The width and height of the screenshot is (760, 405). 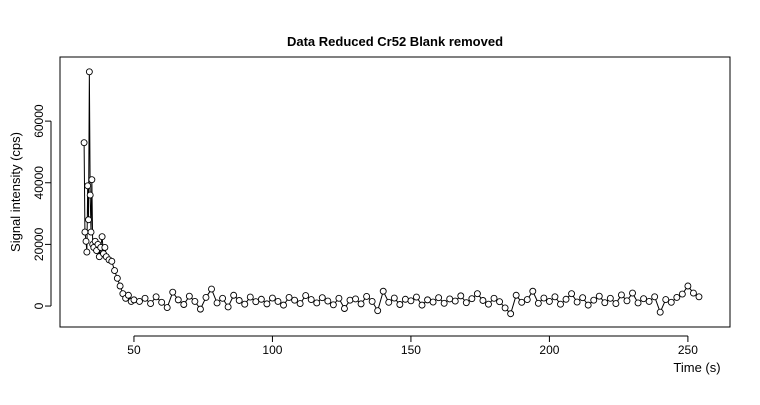 What do you see at coordinates (15, 192) in the screenshot?
I see `y-axis-title: Signal intensity (cps)` at bounding box center [15, 192].